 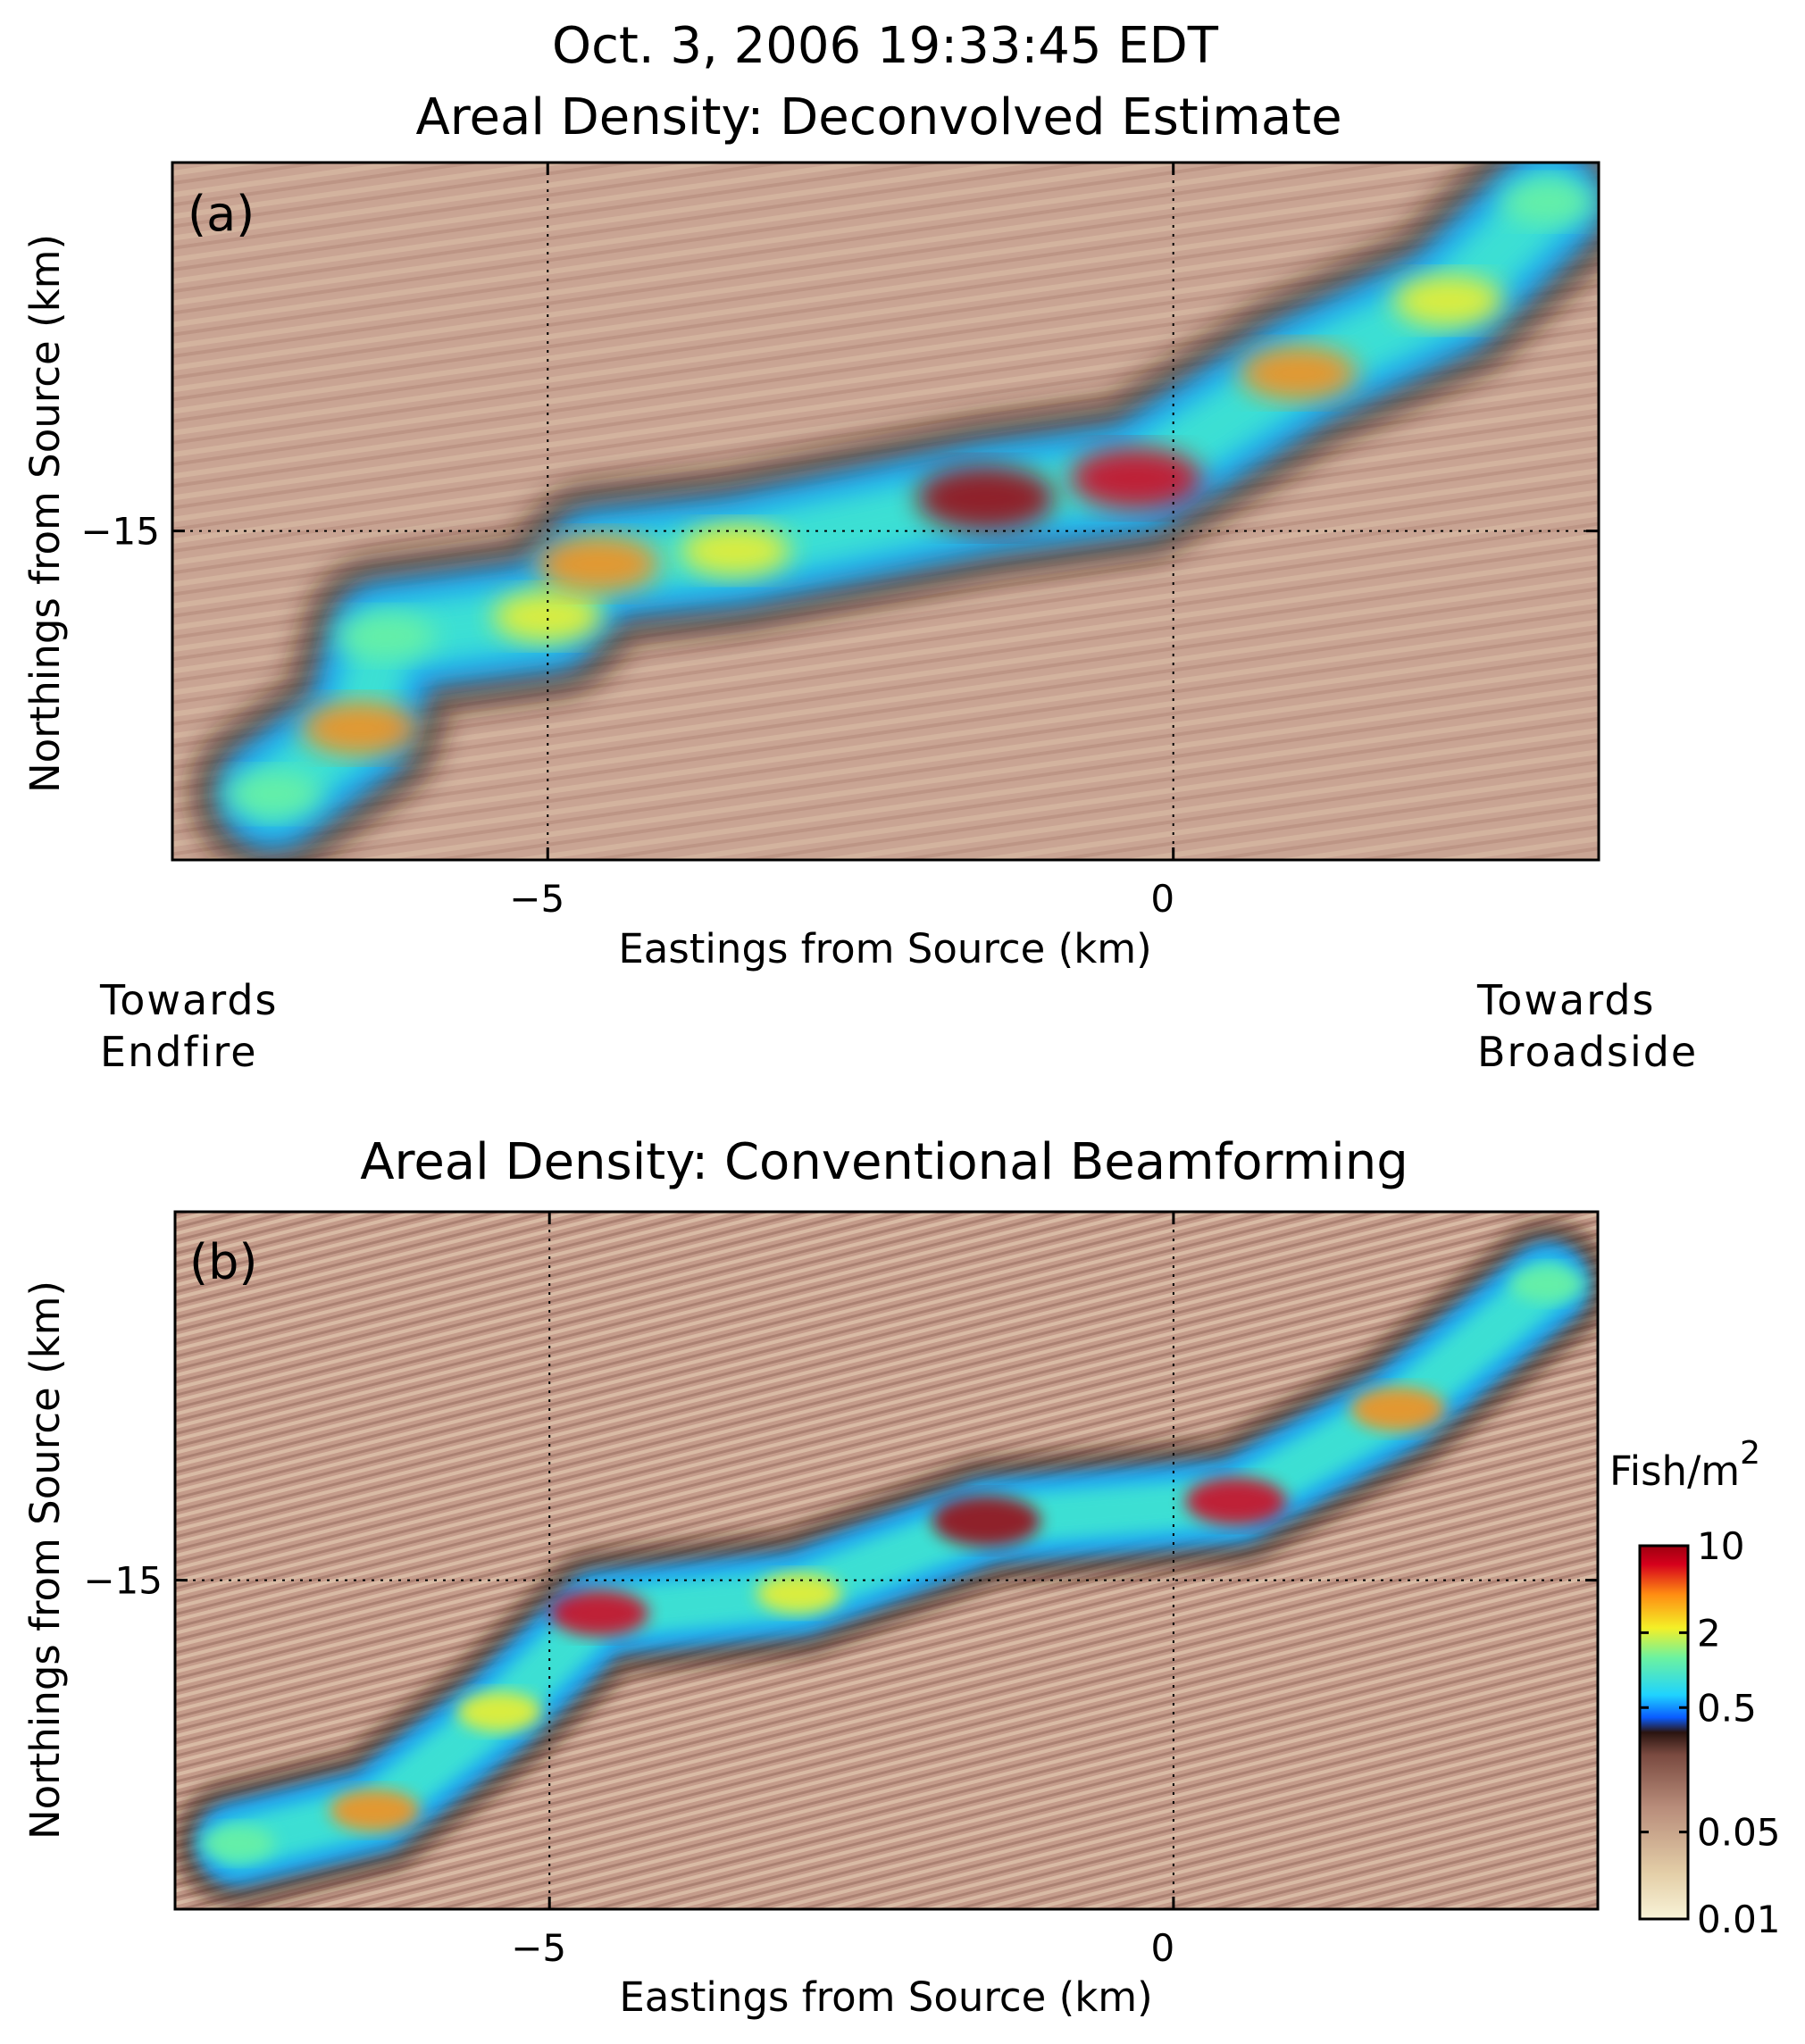 What do you see at coordinates (223, 1262) in the screenshot?
I see `panel-b-label: (b)` at bounding box center [223, 1262].